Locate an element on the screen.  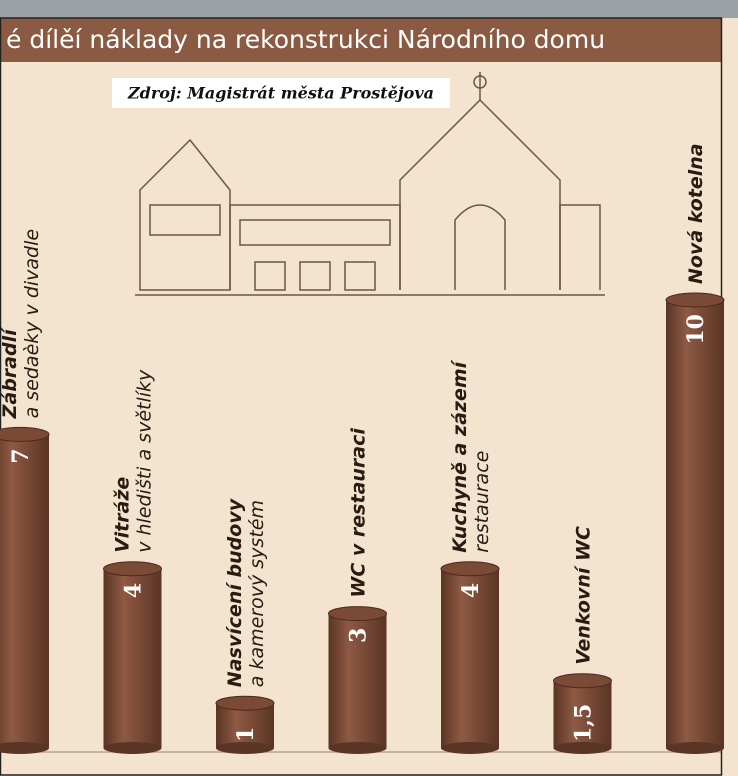
title-bar is located at coordinates (361, 40).